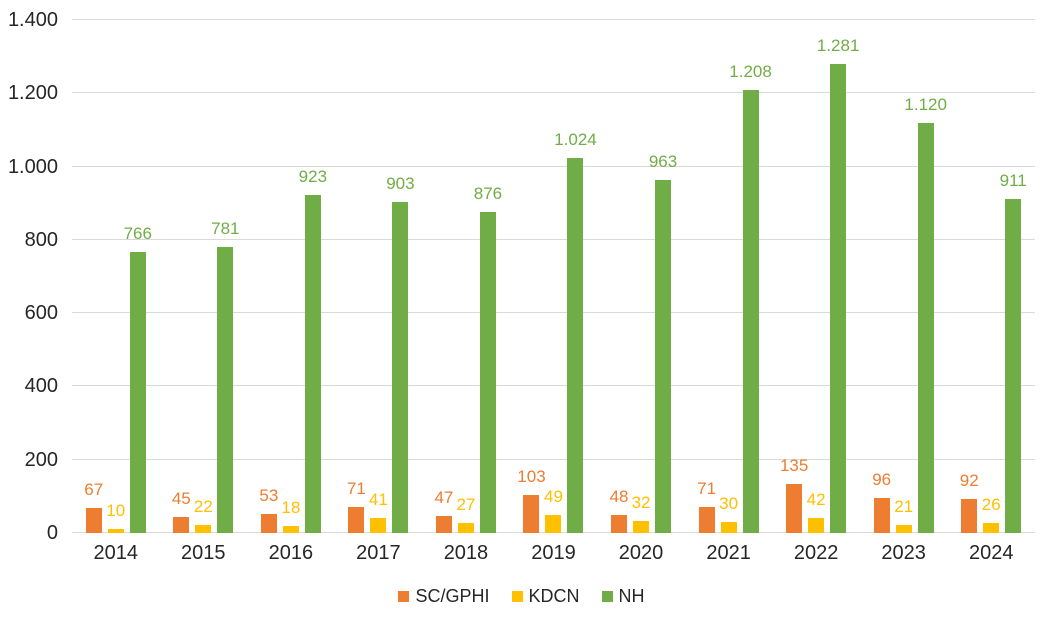  Describe the element at coordinates (553, 510) in the screenshot. I see `bar-kdcn-2019: 49` at that location.